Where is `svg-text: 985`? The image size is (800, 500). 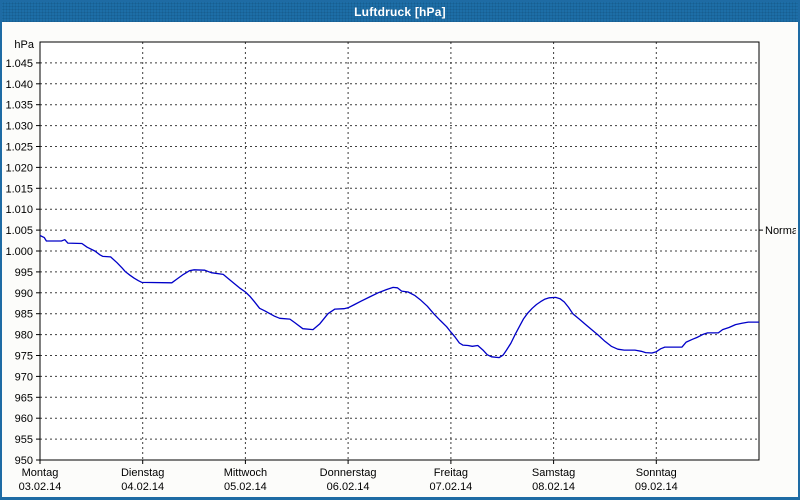 svg-text: 985 is located at coordinates (24, 315).